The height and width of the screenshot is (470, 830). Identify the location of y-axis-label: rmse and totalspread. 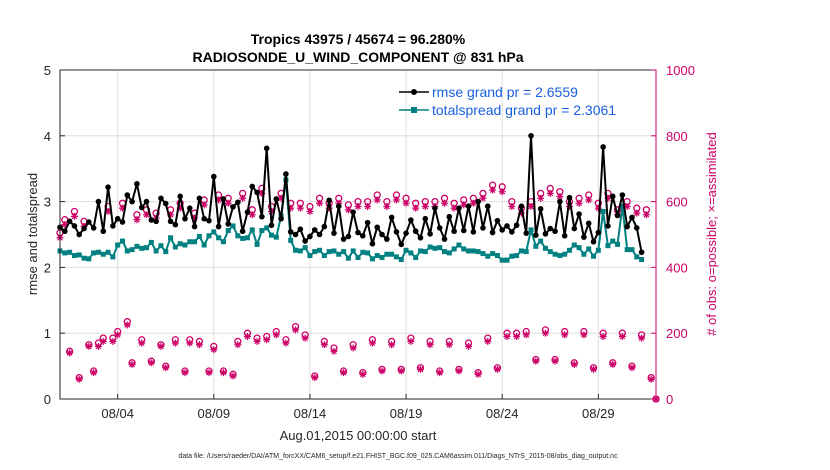
(32, 234).